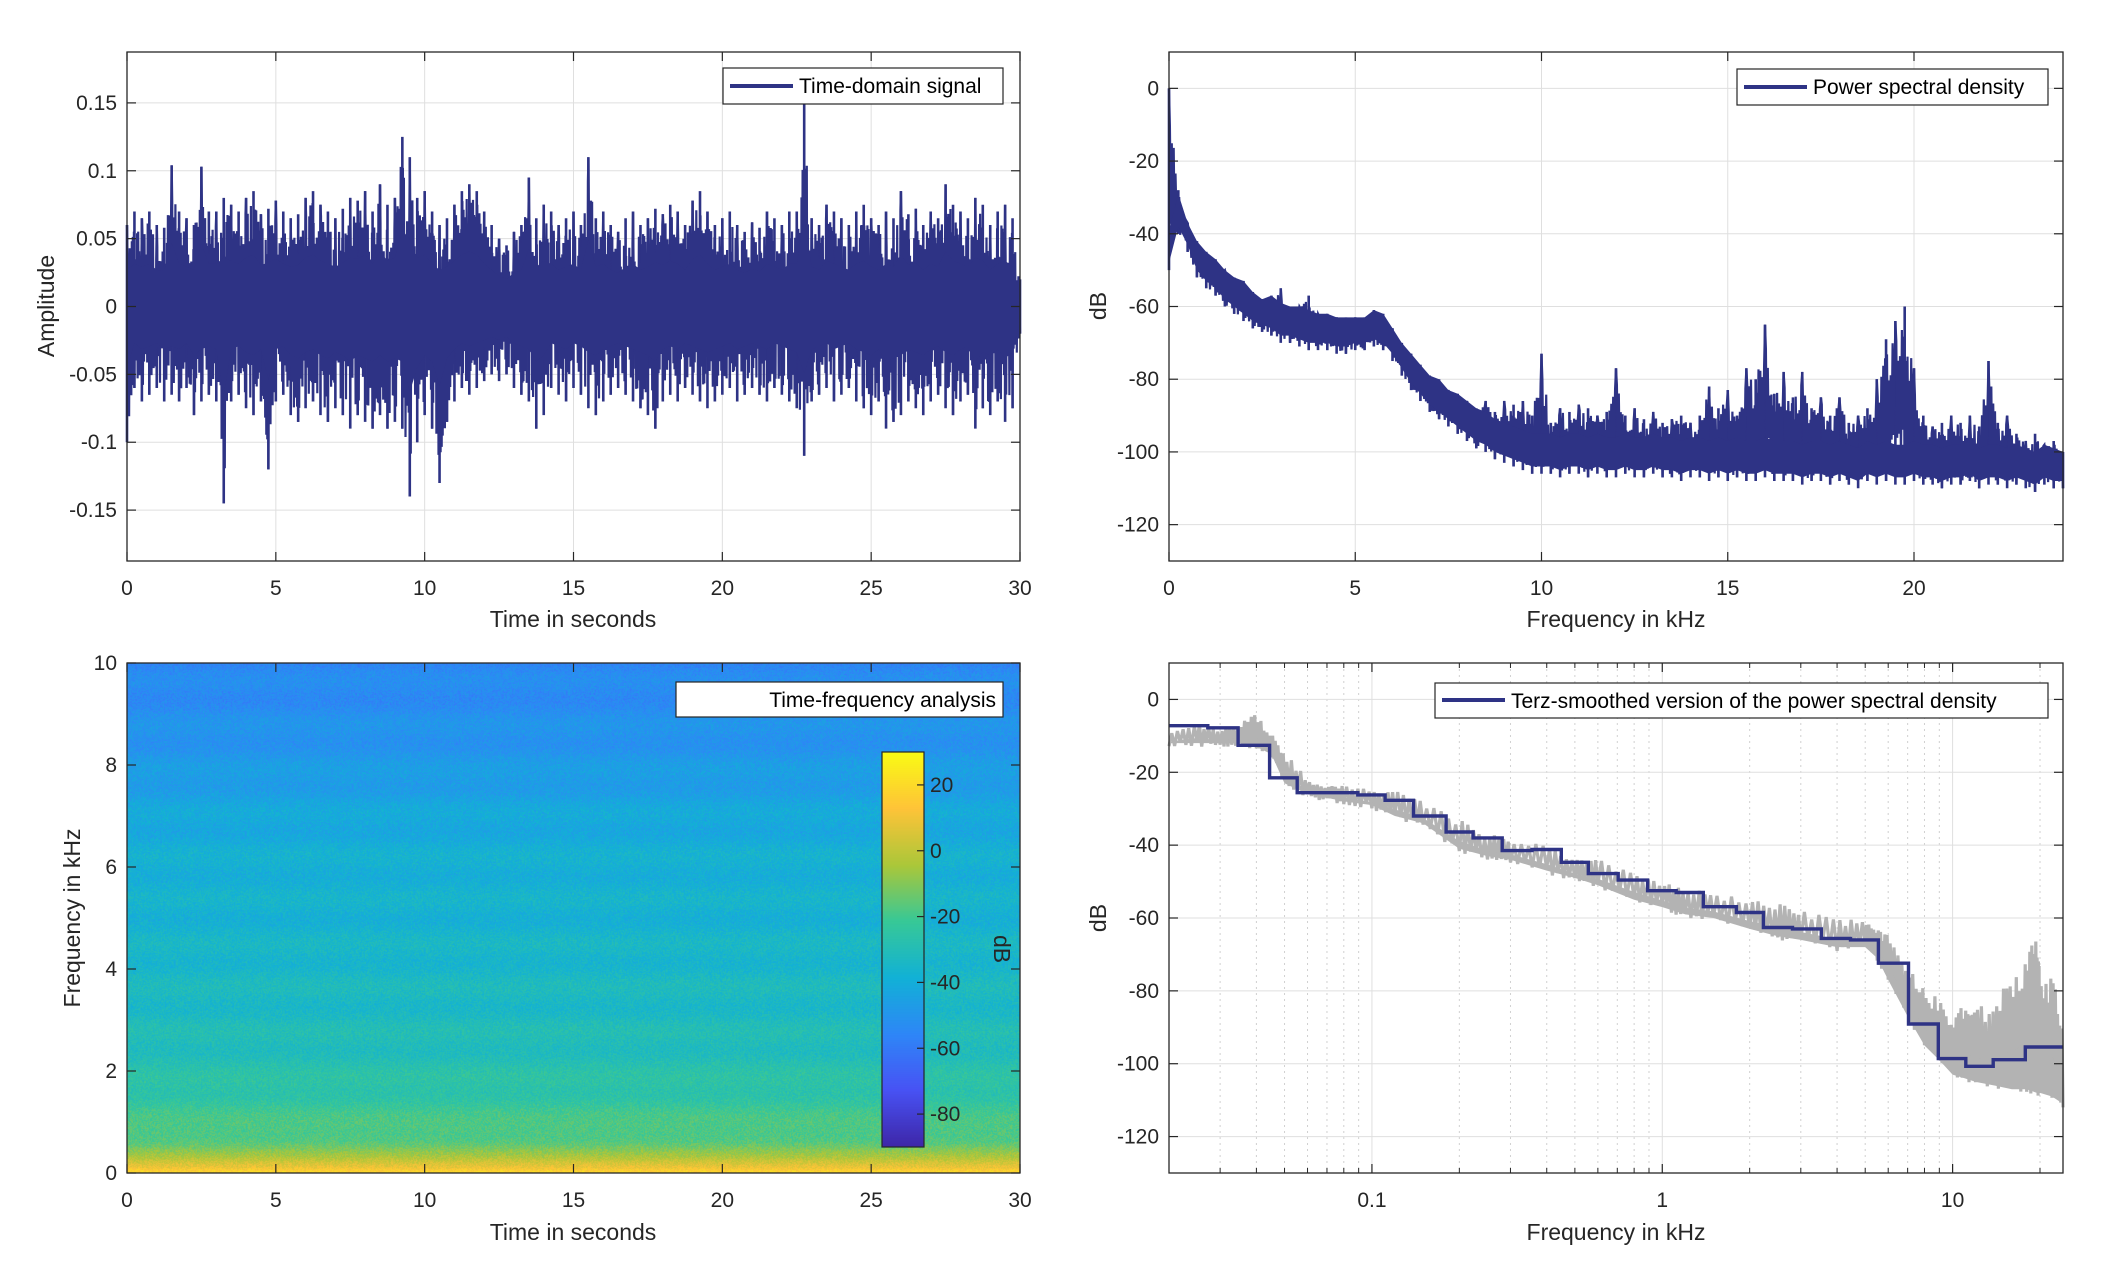 The image size is (2126, 1276). I want to click on y-tick-label: -0.05, so click(93, 374).